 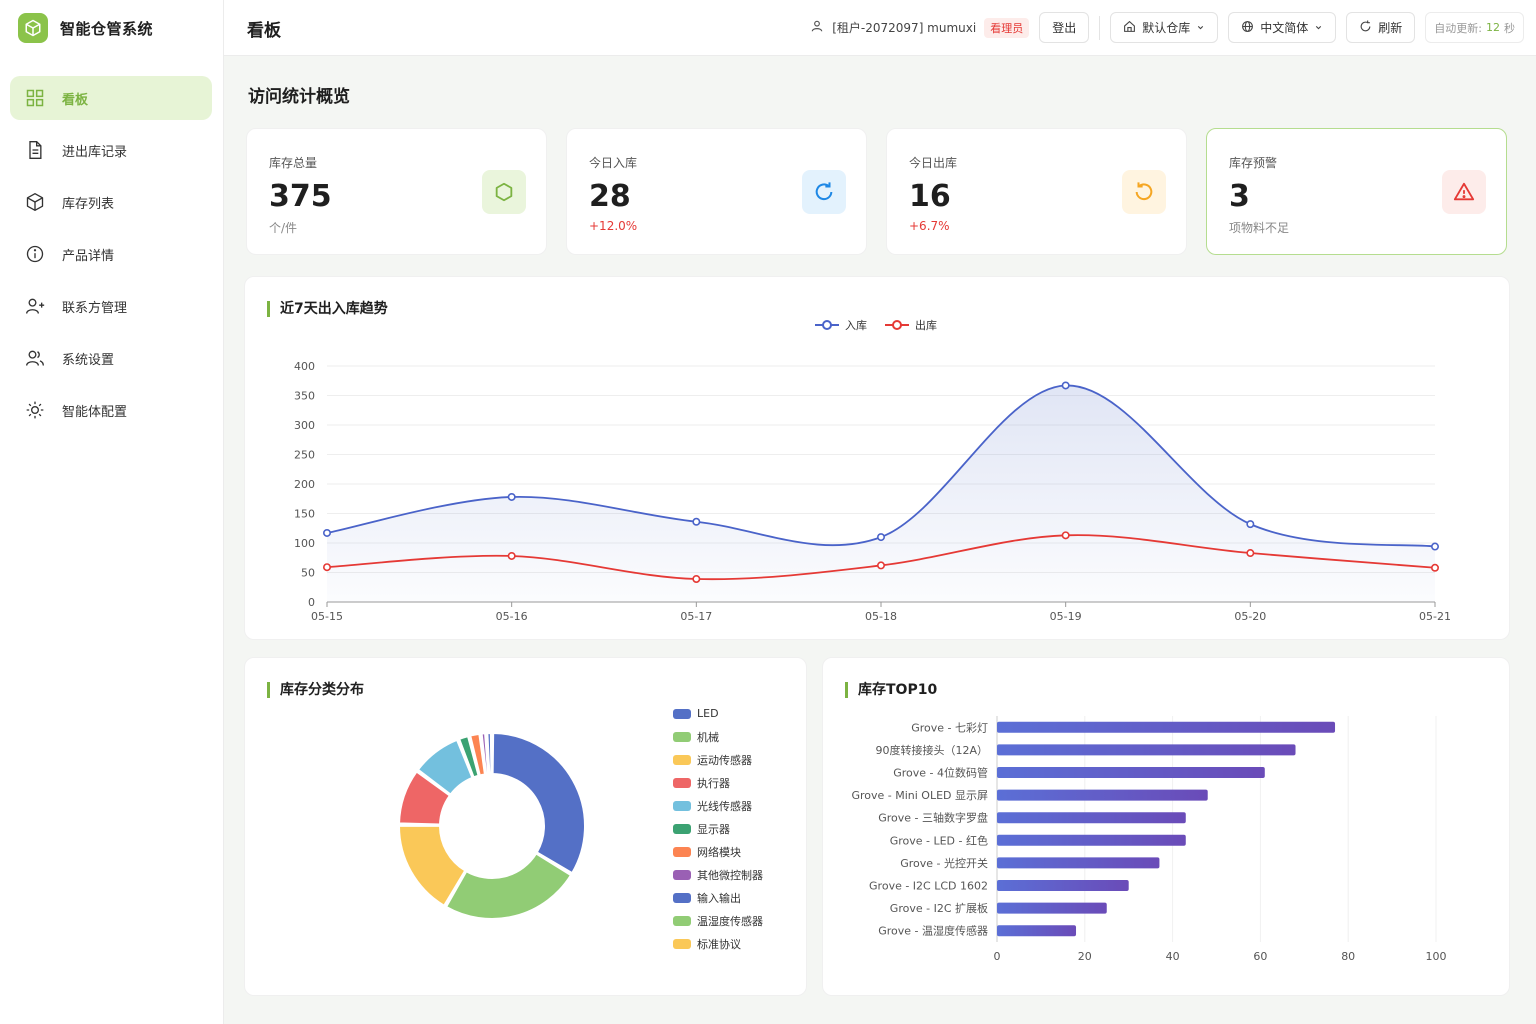 I want to click on legend-label: 网络模块, so click(x=719, y=852).